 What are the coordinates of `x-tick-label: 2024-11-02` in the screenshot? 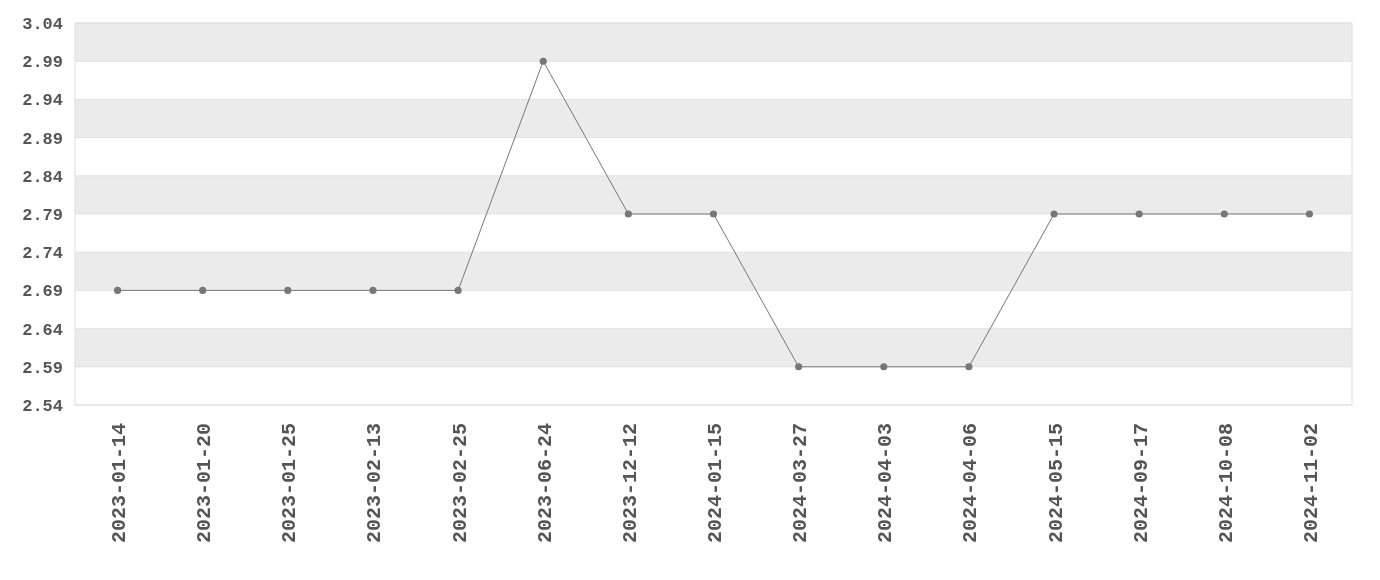 It's located at (1311, 483).